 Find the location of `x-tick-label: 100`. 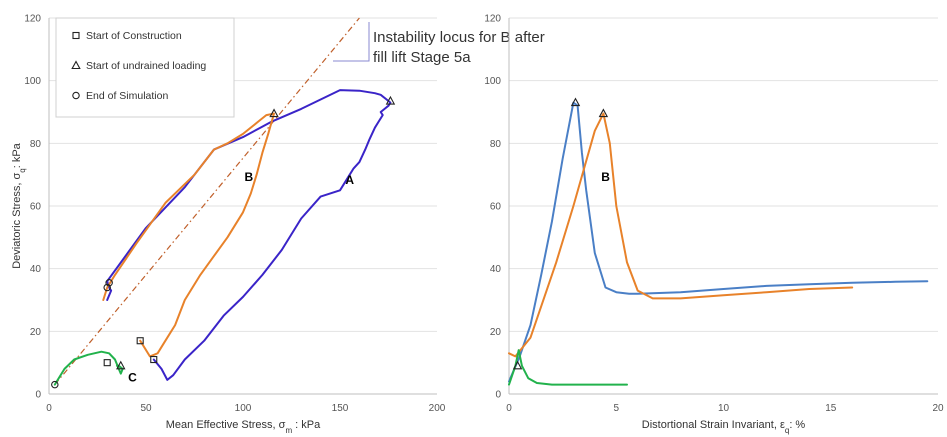

x-tick-label: 100 is located at coordinates (243, 408).